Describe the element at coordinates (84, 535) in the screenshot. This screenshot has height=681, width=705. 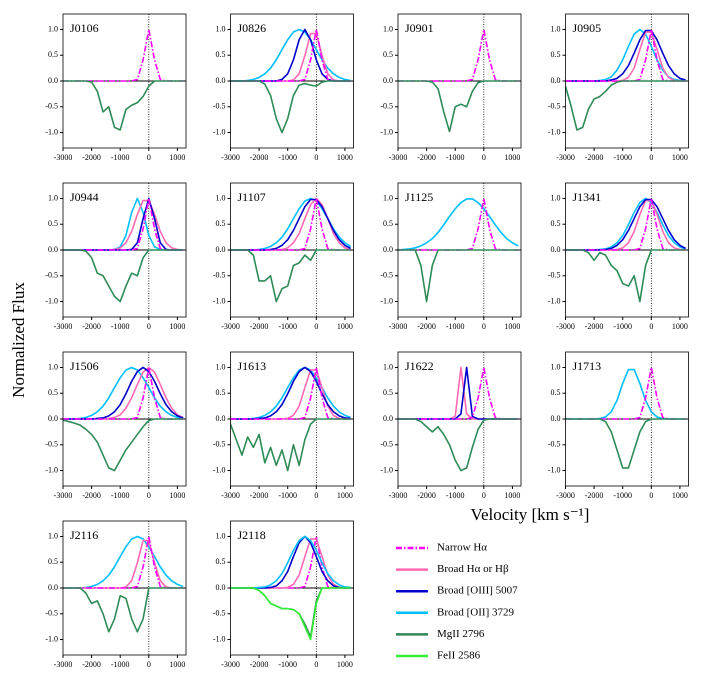
I see `panel-title: J2116` at that location.